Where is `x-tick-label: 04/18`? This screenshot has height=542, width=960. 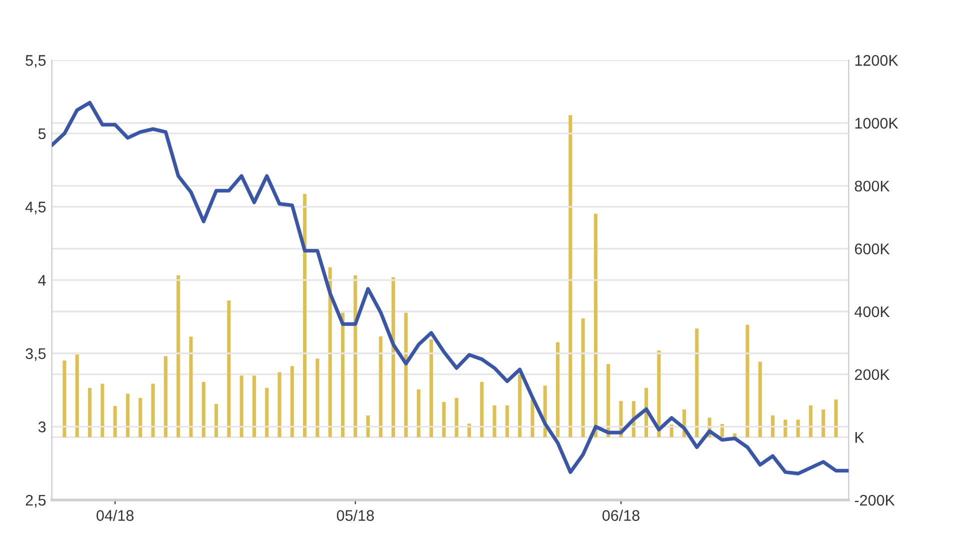 x-tick-label: 04/18 is located at coordinates (115, 515).